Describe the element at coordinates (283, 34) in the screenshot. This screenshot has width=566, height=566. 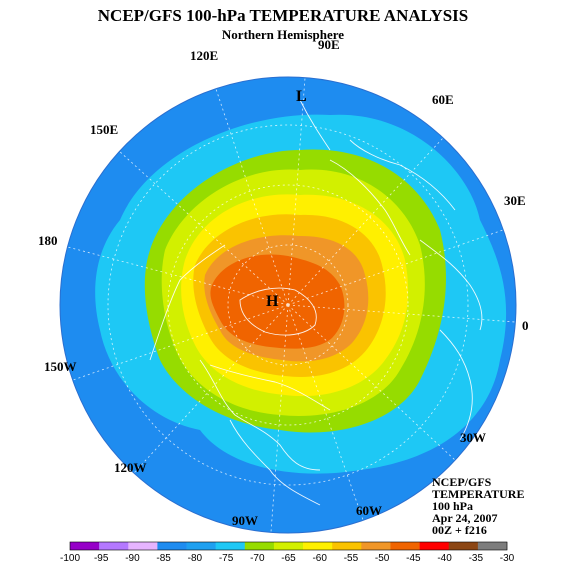
I see `chart-subtitle: Northern Hemisphere` at that location.